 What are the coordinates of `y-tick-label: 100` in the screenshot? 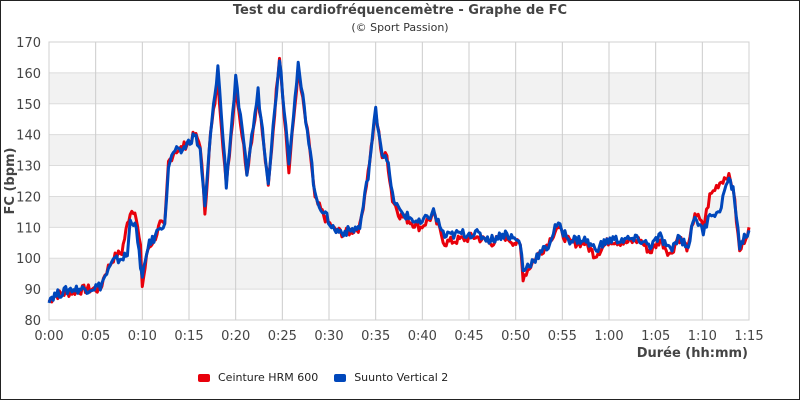 It's located at (28, 259).